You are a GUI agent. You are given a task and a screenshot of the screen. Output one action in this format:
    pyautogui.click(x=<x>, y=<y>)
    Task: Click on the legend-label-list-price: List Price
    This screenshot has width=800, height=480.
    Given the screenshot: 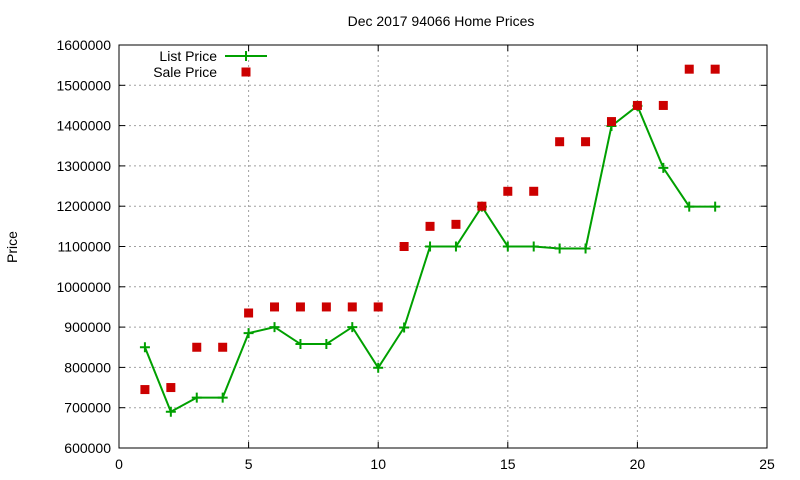 What is the action you would take?
    pyautogui.click(x=188, y=56)
    